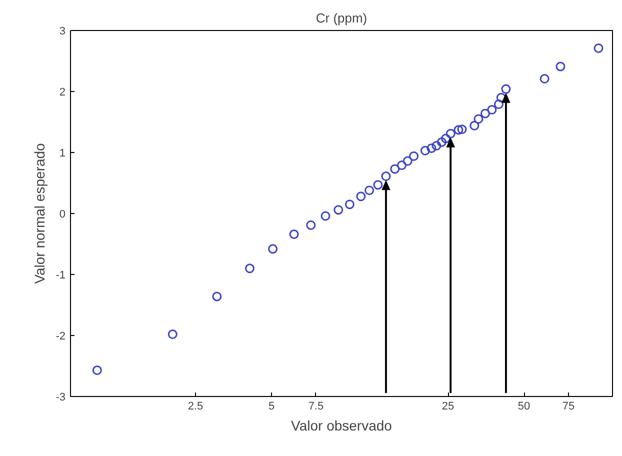 This screenshot has height=456, width=622. Describe the element at coordinates (342, 18) in the screenshot. I see `chart-title: Cr (ppm)` at that location.